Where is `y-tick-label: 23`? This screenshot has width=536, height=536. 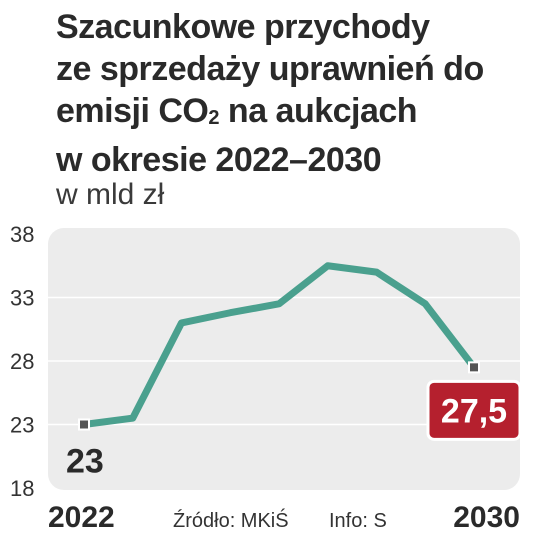 y-tick-label: 23 is located at coordinates (22, 425).